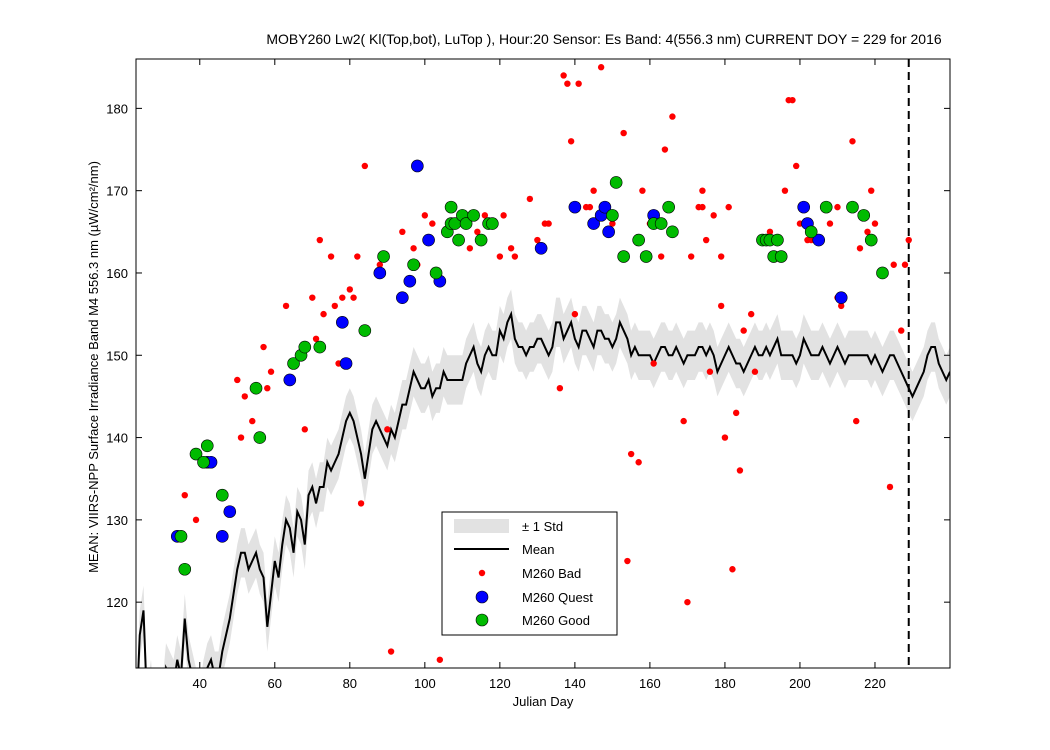 This screenshot has width=1050, height=750. I want to click on legend: ± 1 Std Mean M260 Bad M260 Quest M260 Good, so click(529, 573).